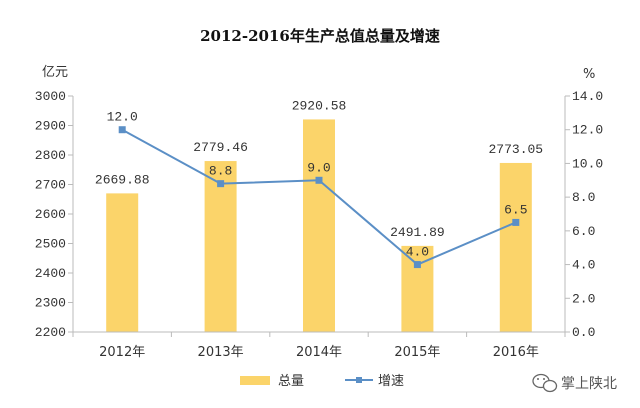 The height and width of the screenshot is (408, 640). Describe the element at coordinates (318, 167) in the screenshot. I see `growth-value-label-2: 9.0` at that location.